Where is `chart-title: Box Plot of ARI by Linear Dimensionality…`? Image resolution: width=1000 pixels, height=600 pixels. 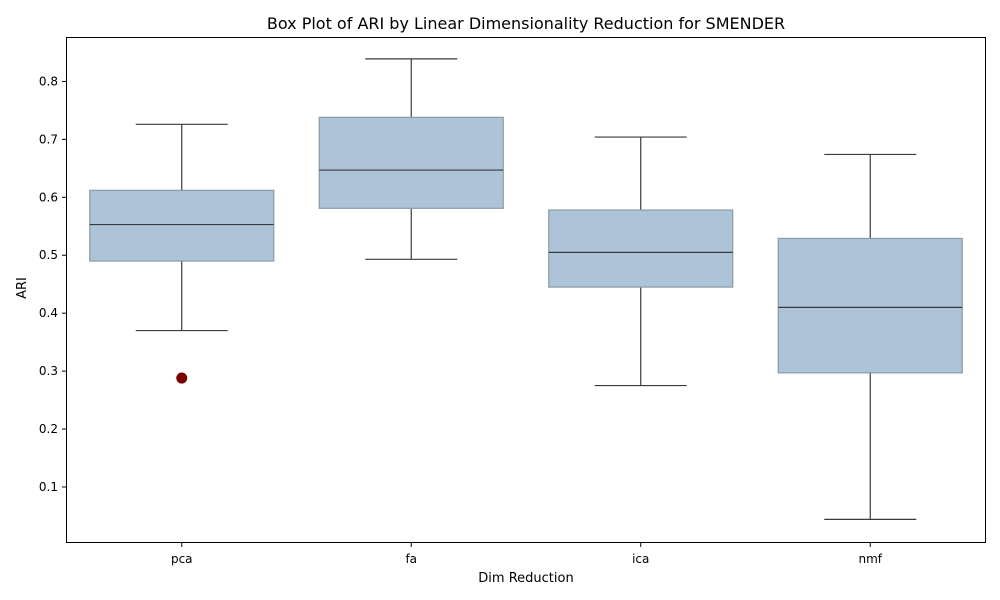
chart-title: Box Plot of ARI by Linear Dimensionality… is located at coordinates (526, 23).